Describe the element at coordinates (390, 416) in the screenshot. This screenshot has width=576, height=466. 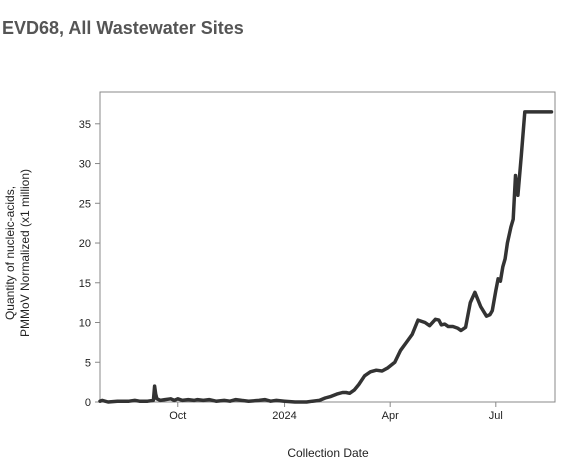
I see `x-tick-label: Apr` at that location.